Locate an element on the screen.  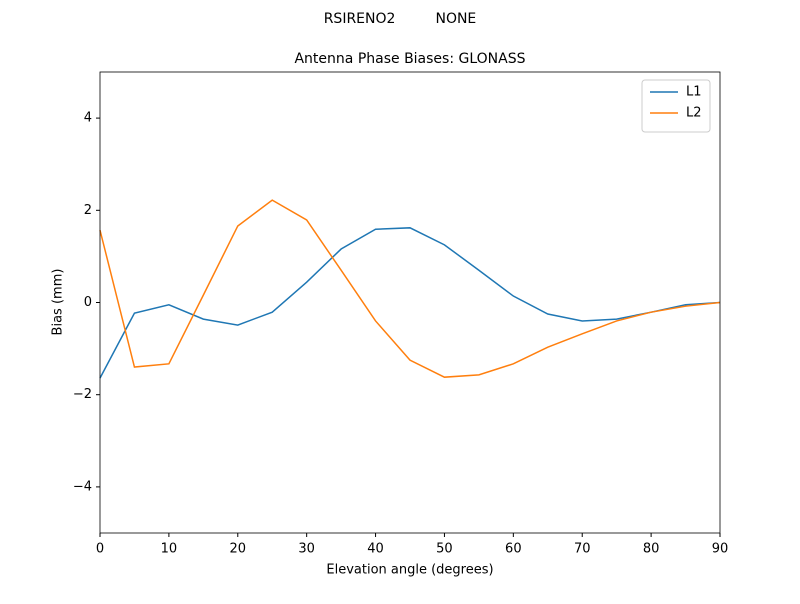
x-tick-label: 40 is located at coordinates (375, 549).